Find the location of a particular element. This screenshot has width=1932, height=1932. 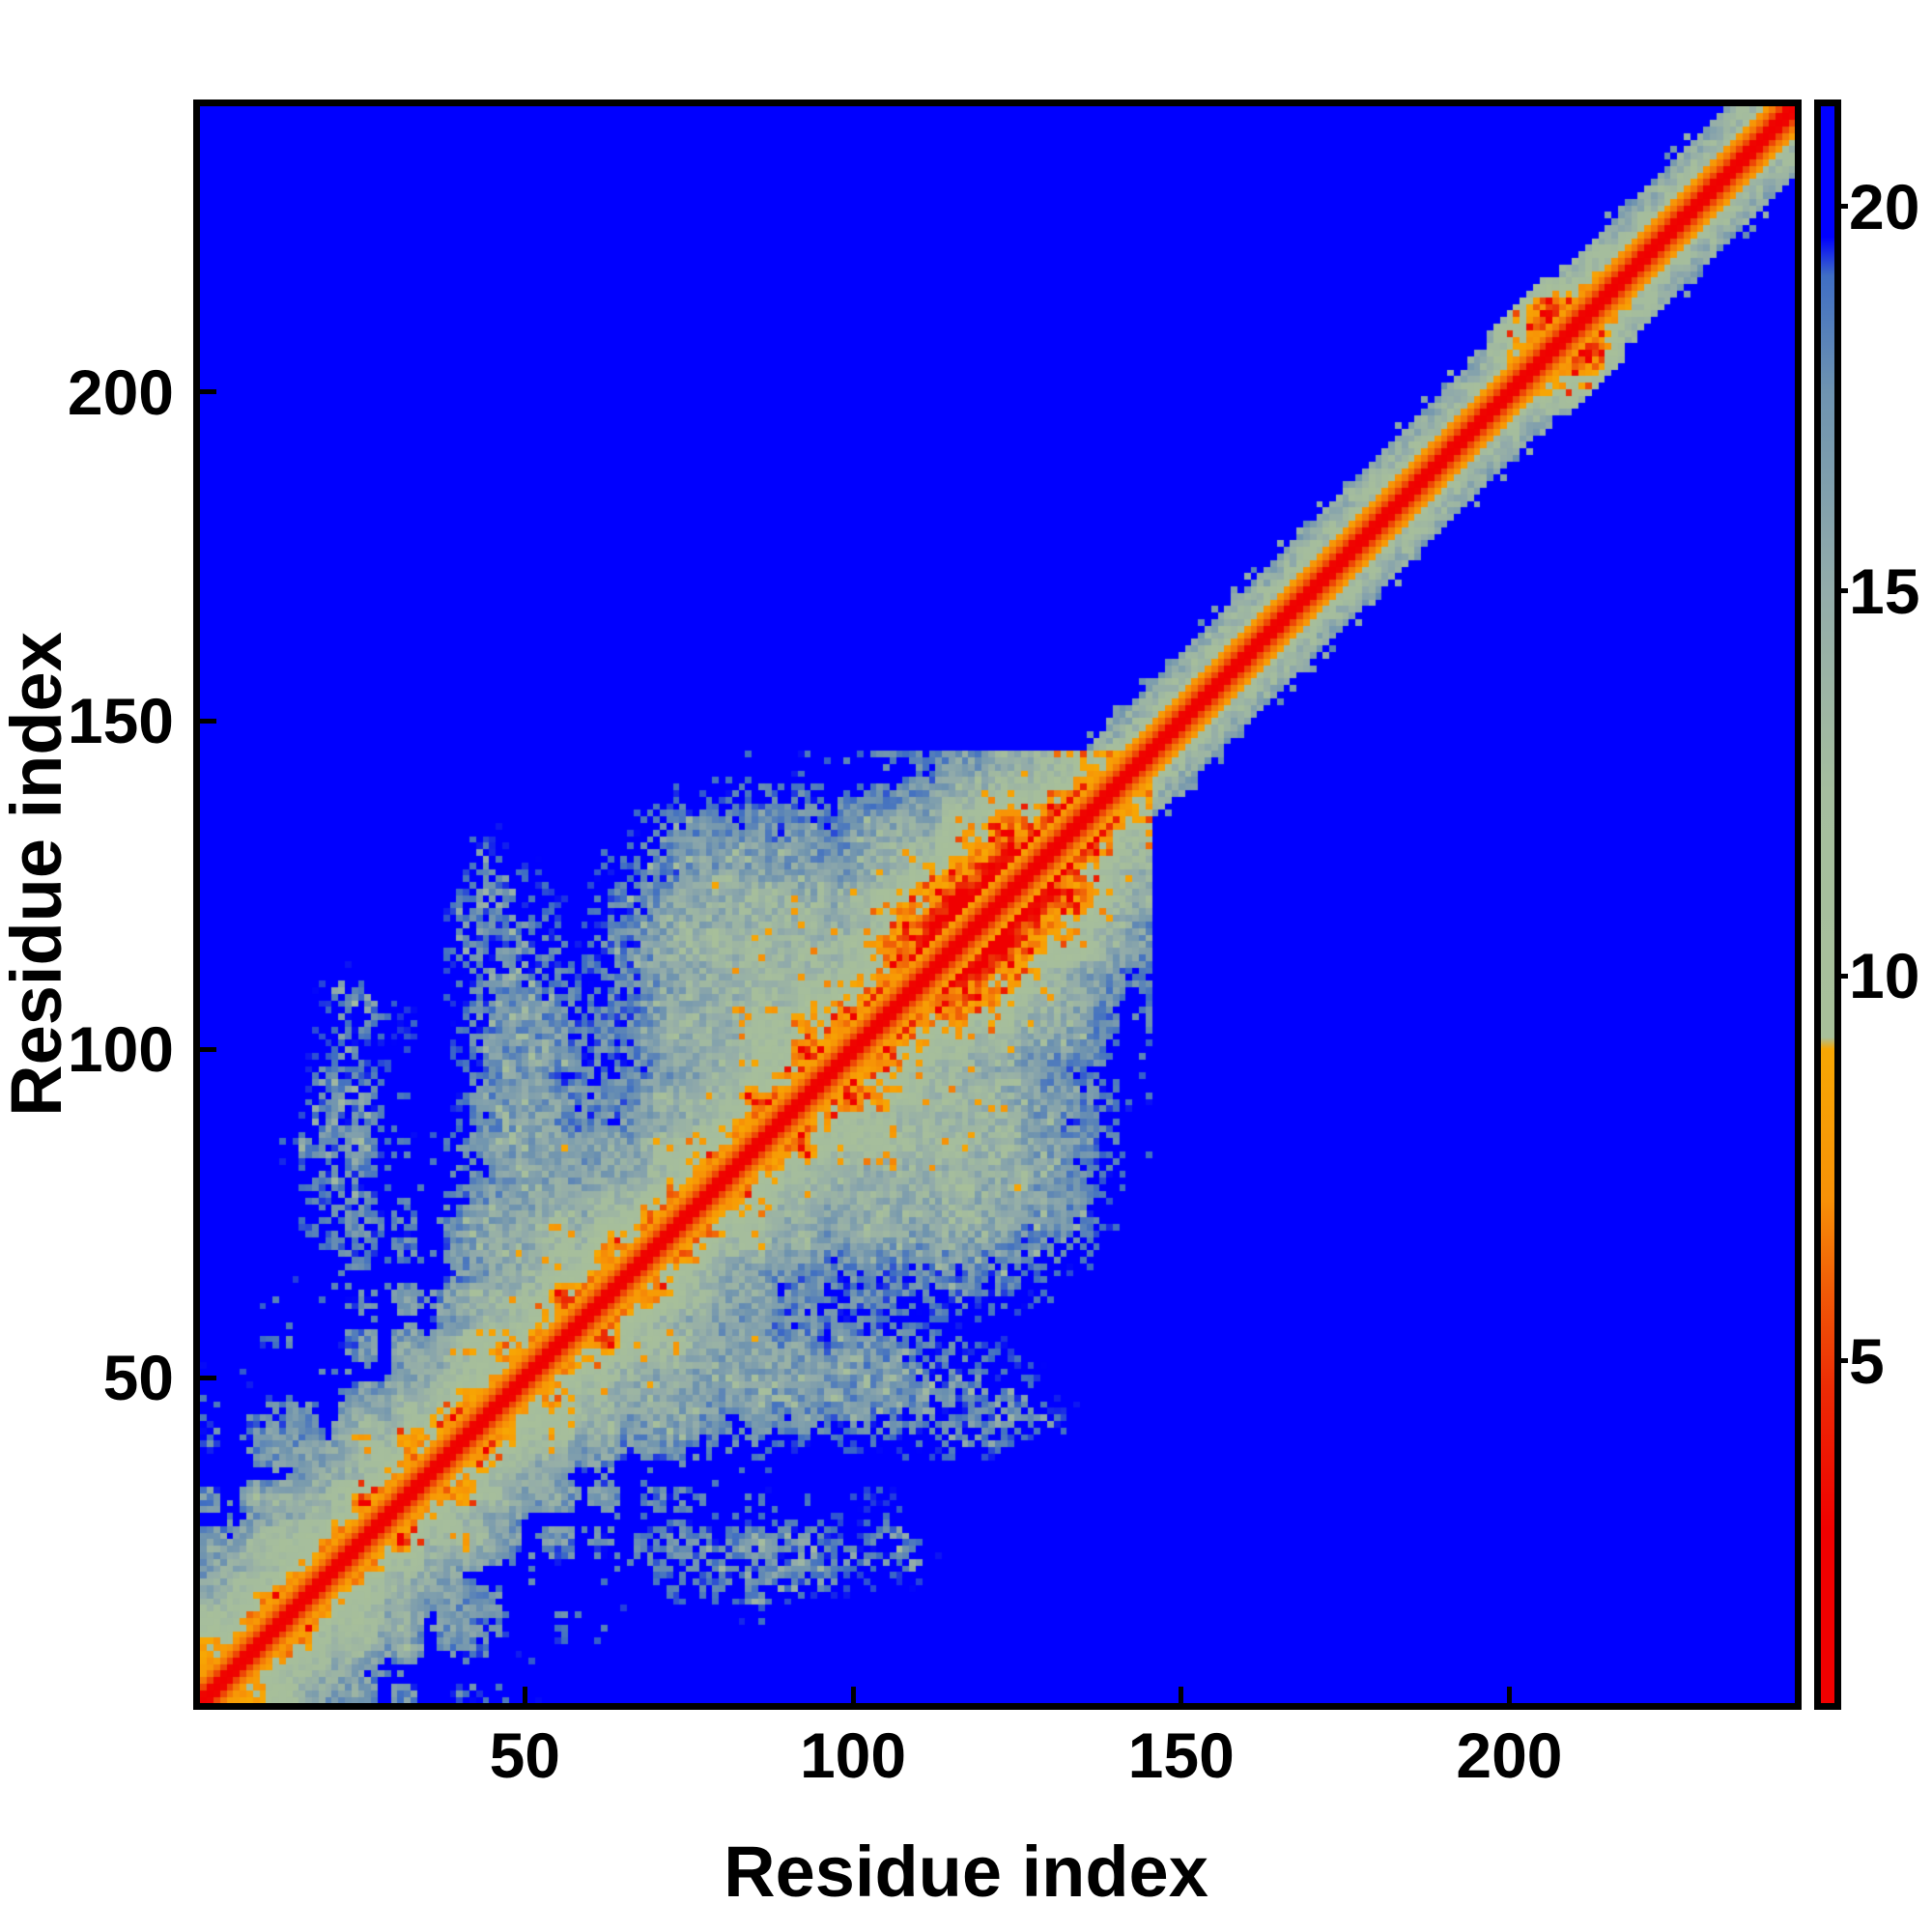

x-axis-tick-label: 200 is located at coordinates (1509, 1755).